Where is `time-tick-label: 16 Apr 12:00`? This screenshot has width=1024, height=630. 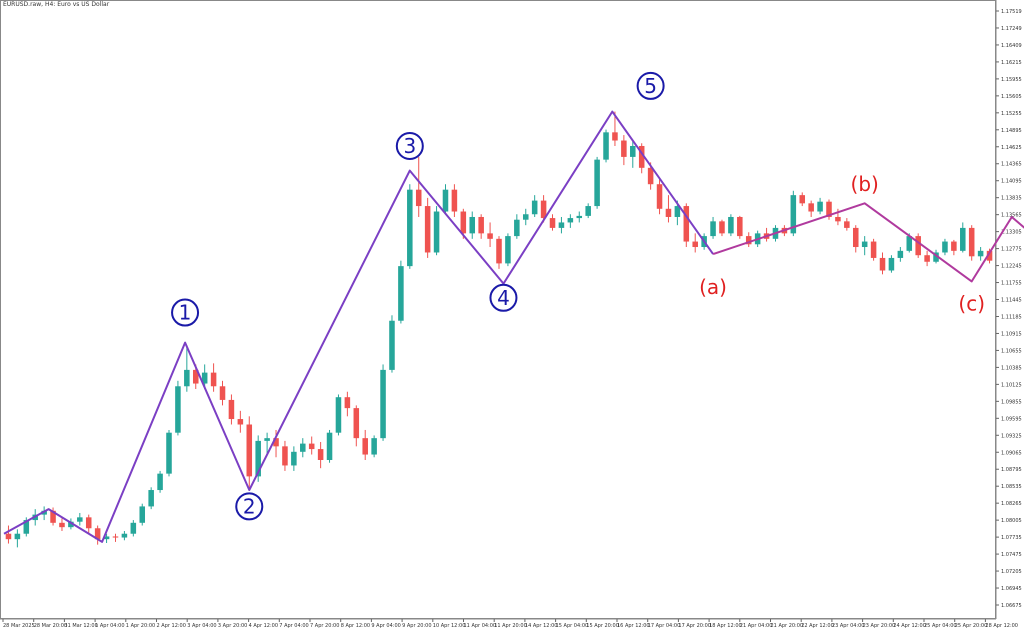 time-tick-label: 16 Apr 12:00 is located at coordinates (633, 626).